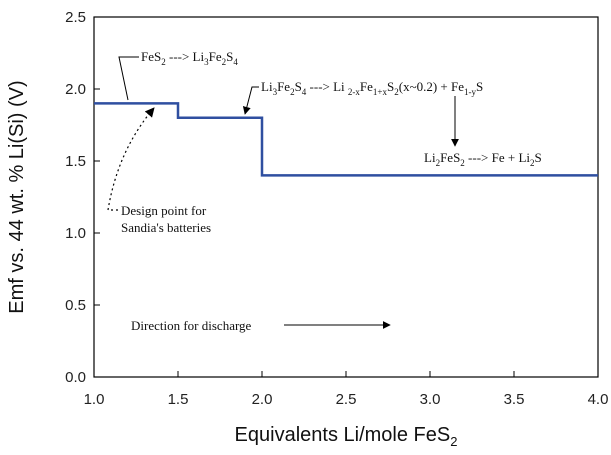  What do you see at coordinates (82, 197) in the screenshot?
I see `y-axis-ticks: 0.0 0.5 1.0 1.5 2.0 2.5` at bounding box center [82, 197].